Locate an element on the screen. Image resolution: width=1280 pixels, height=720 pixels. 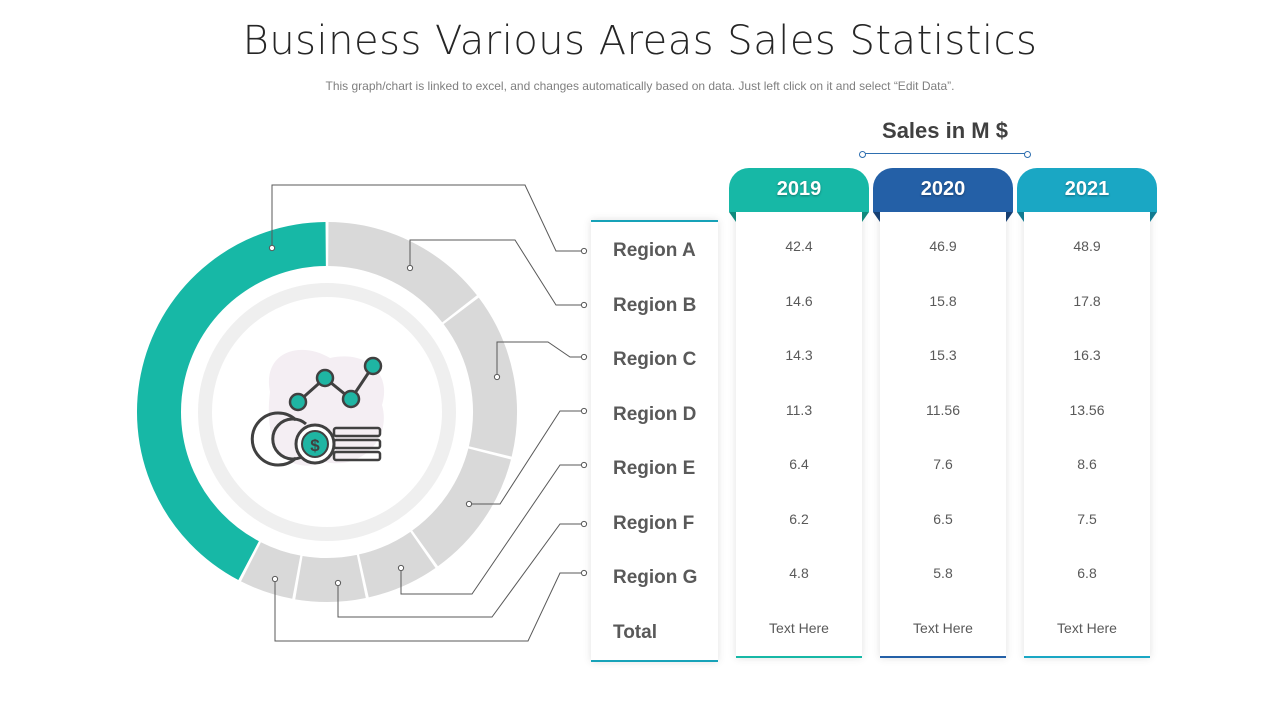
row-label-region-c: Region C is located at coordinates (655, 359).